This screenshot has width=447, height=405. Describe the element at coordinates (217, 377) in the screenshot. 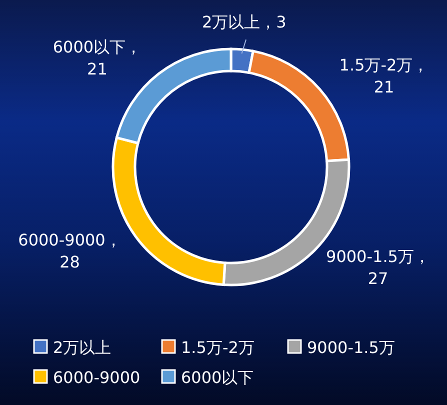

I see `legend-label: 6000以下` at that location.